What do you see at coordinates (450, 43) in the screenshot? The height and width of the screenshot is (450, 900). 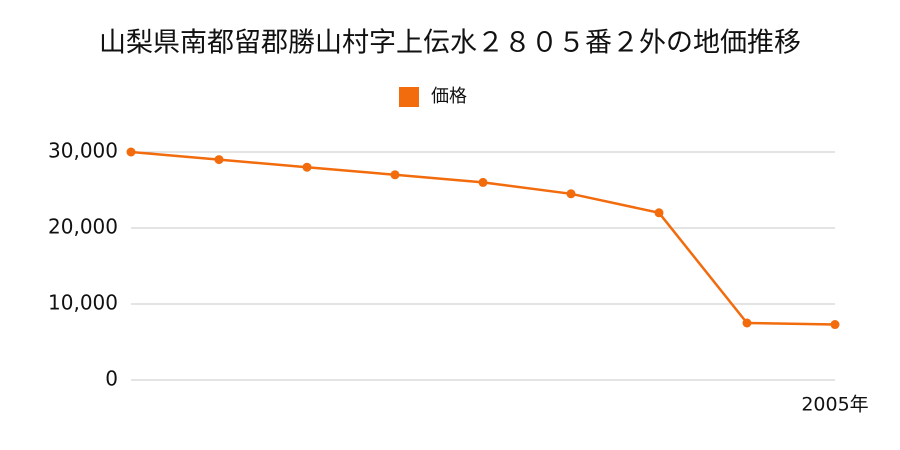 I see `chart-title: 山梨県南都留郡勝山村字上伝水２８０５番２外の地価推移` at bounding box center [450, 43].